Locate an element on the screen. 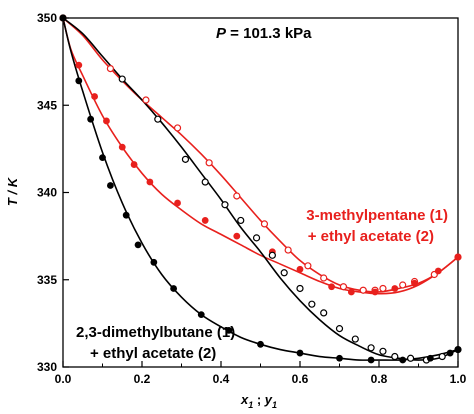  x-tick-label: 0.8 is located at coordinates (379, 379).